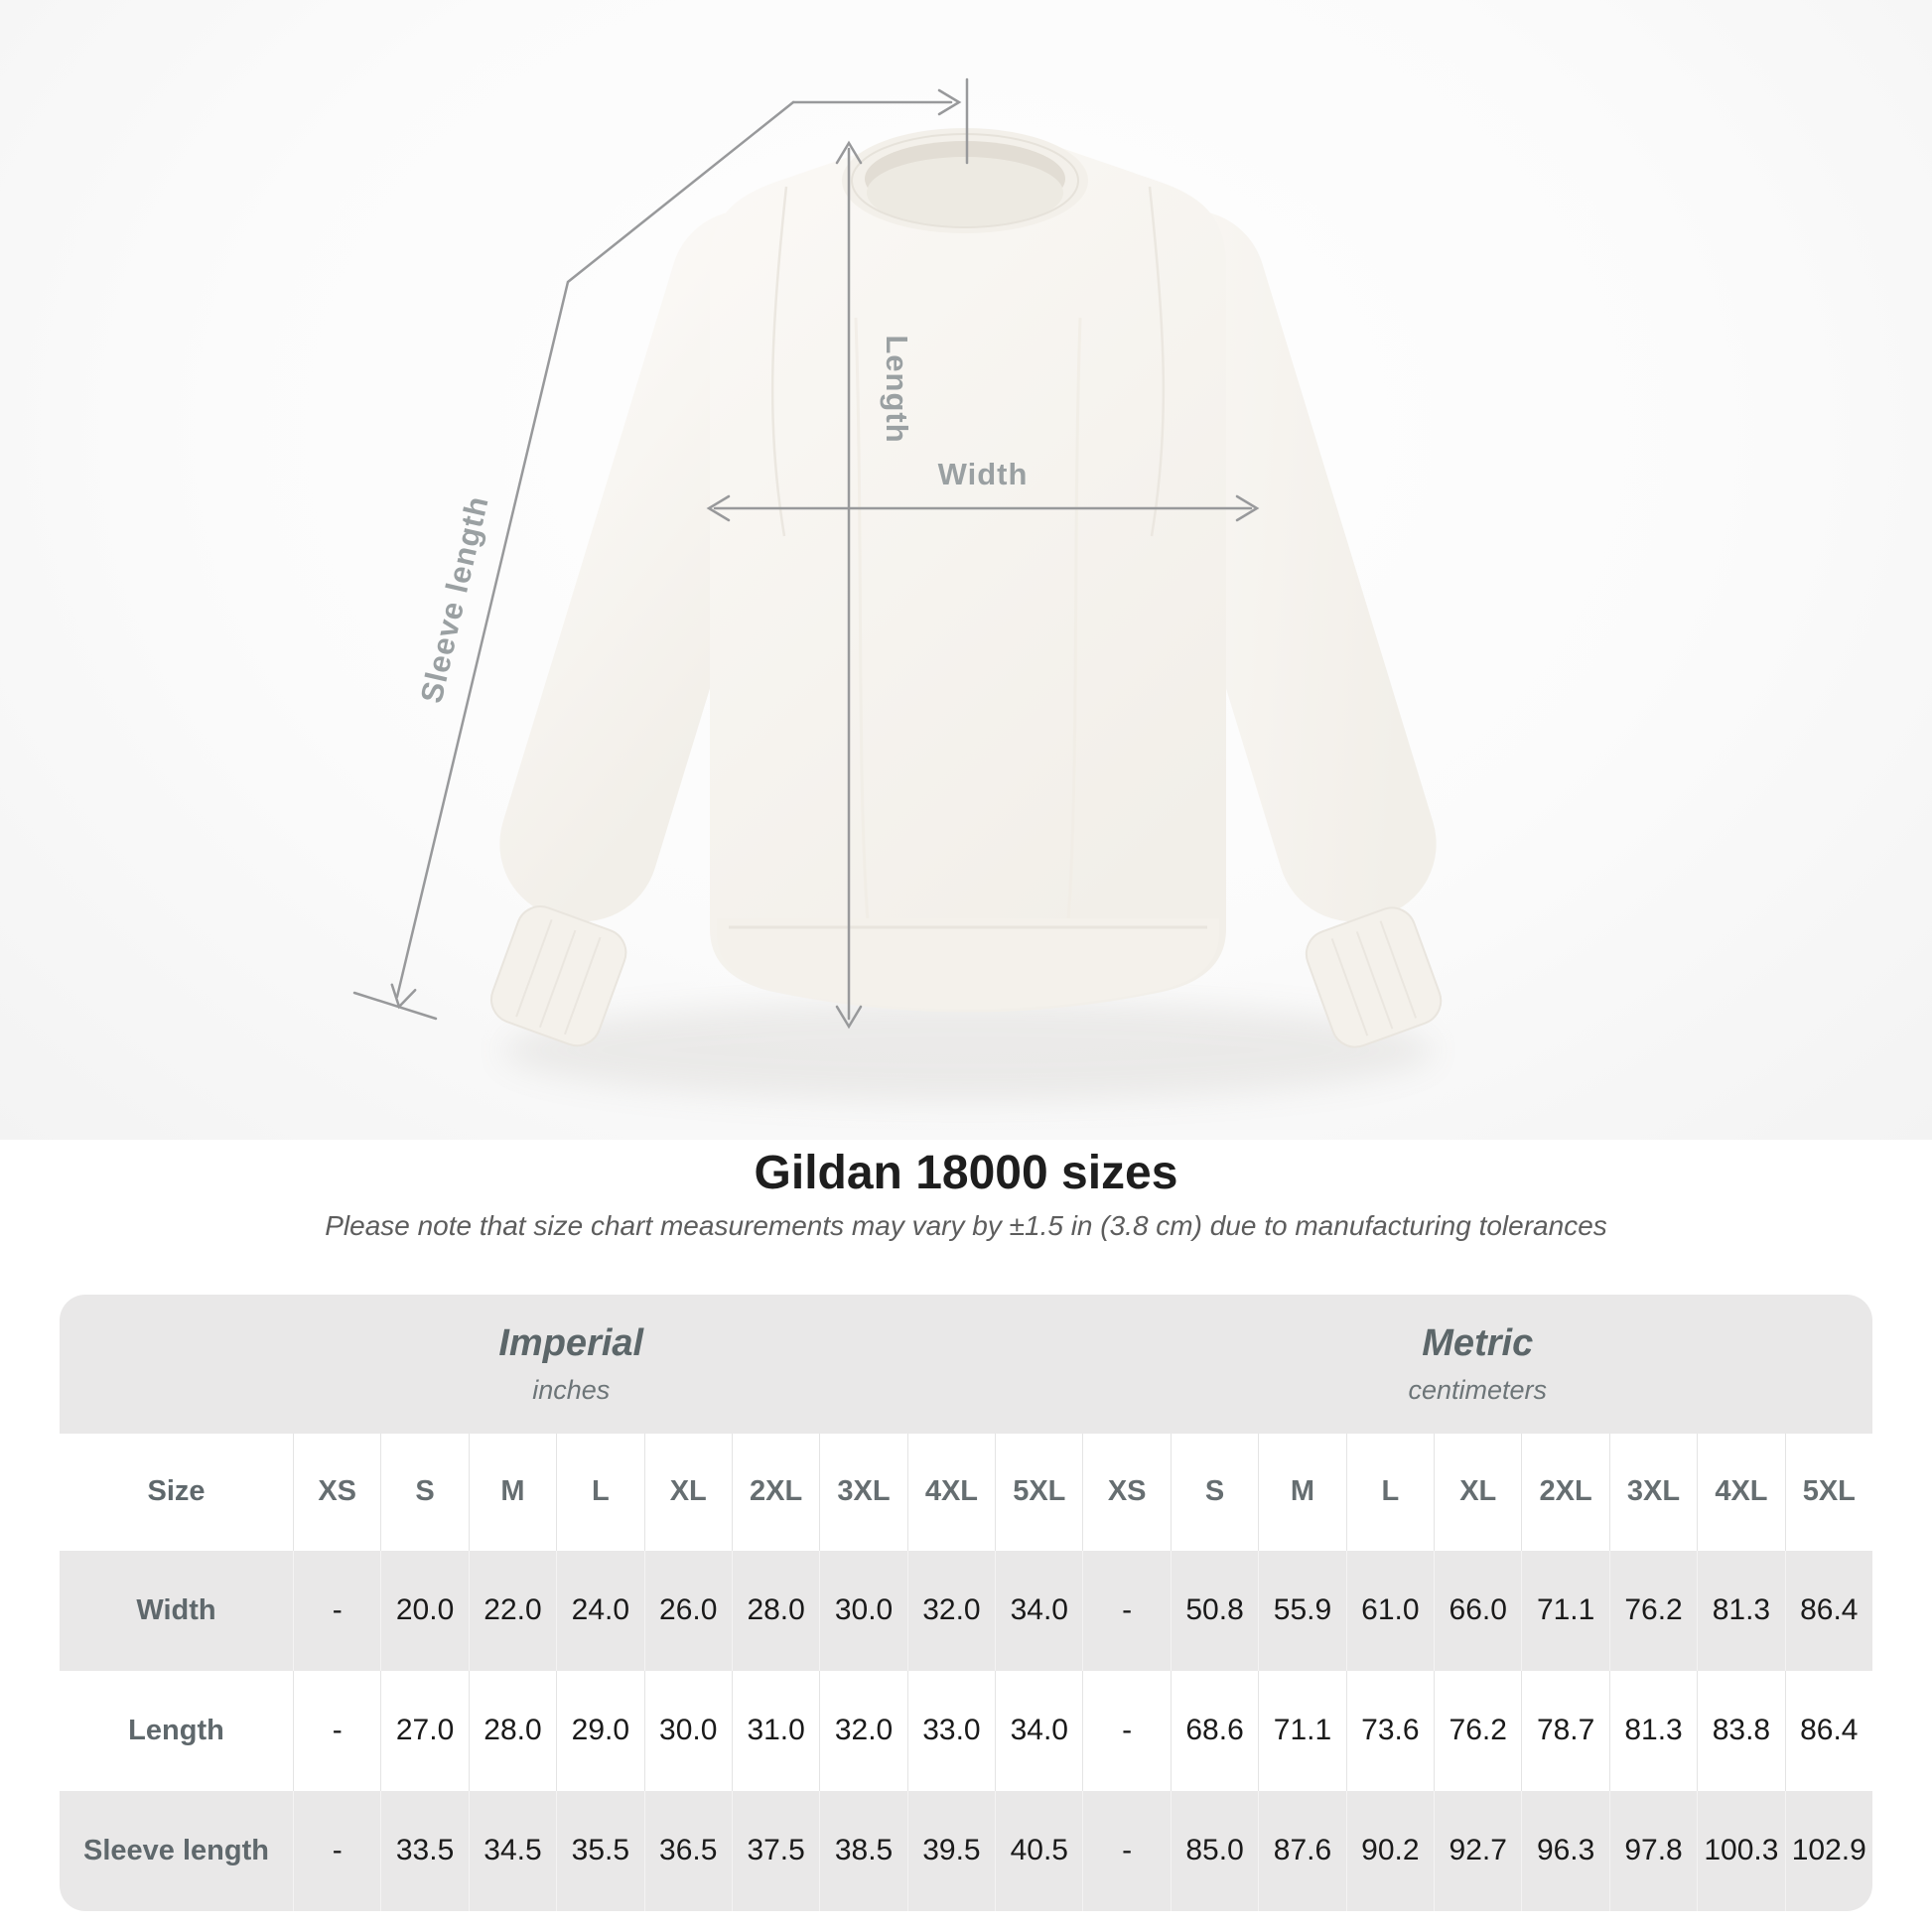 The image size is (1932, 1932). Describe the element at coordinates (1214, 1610) in the screenshot. I see `value-cell: 50.8` at that location.